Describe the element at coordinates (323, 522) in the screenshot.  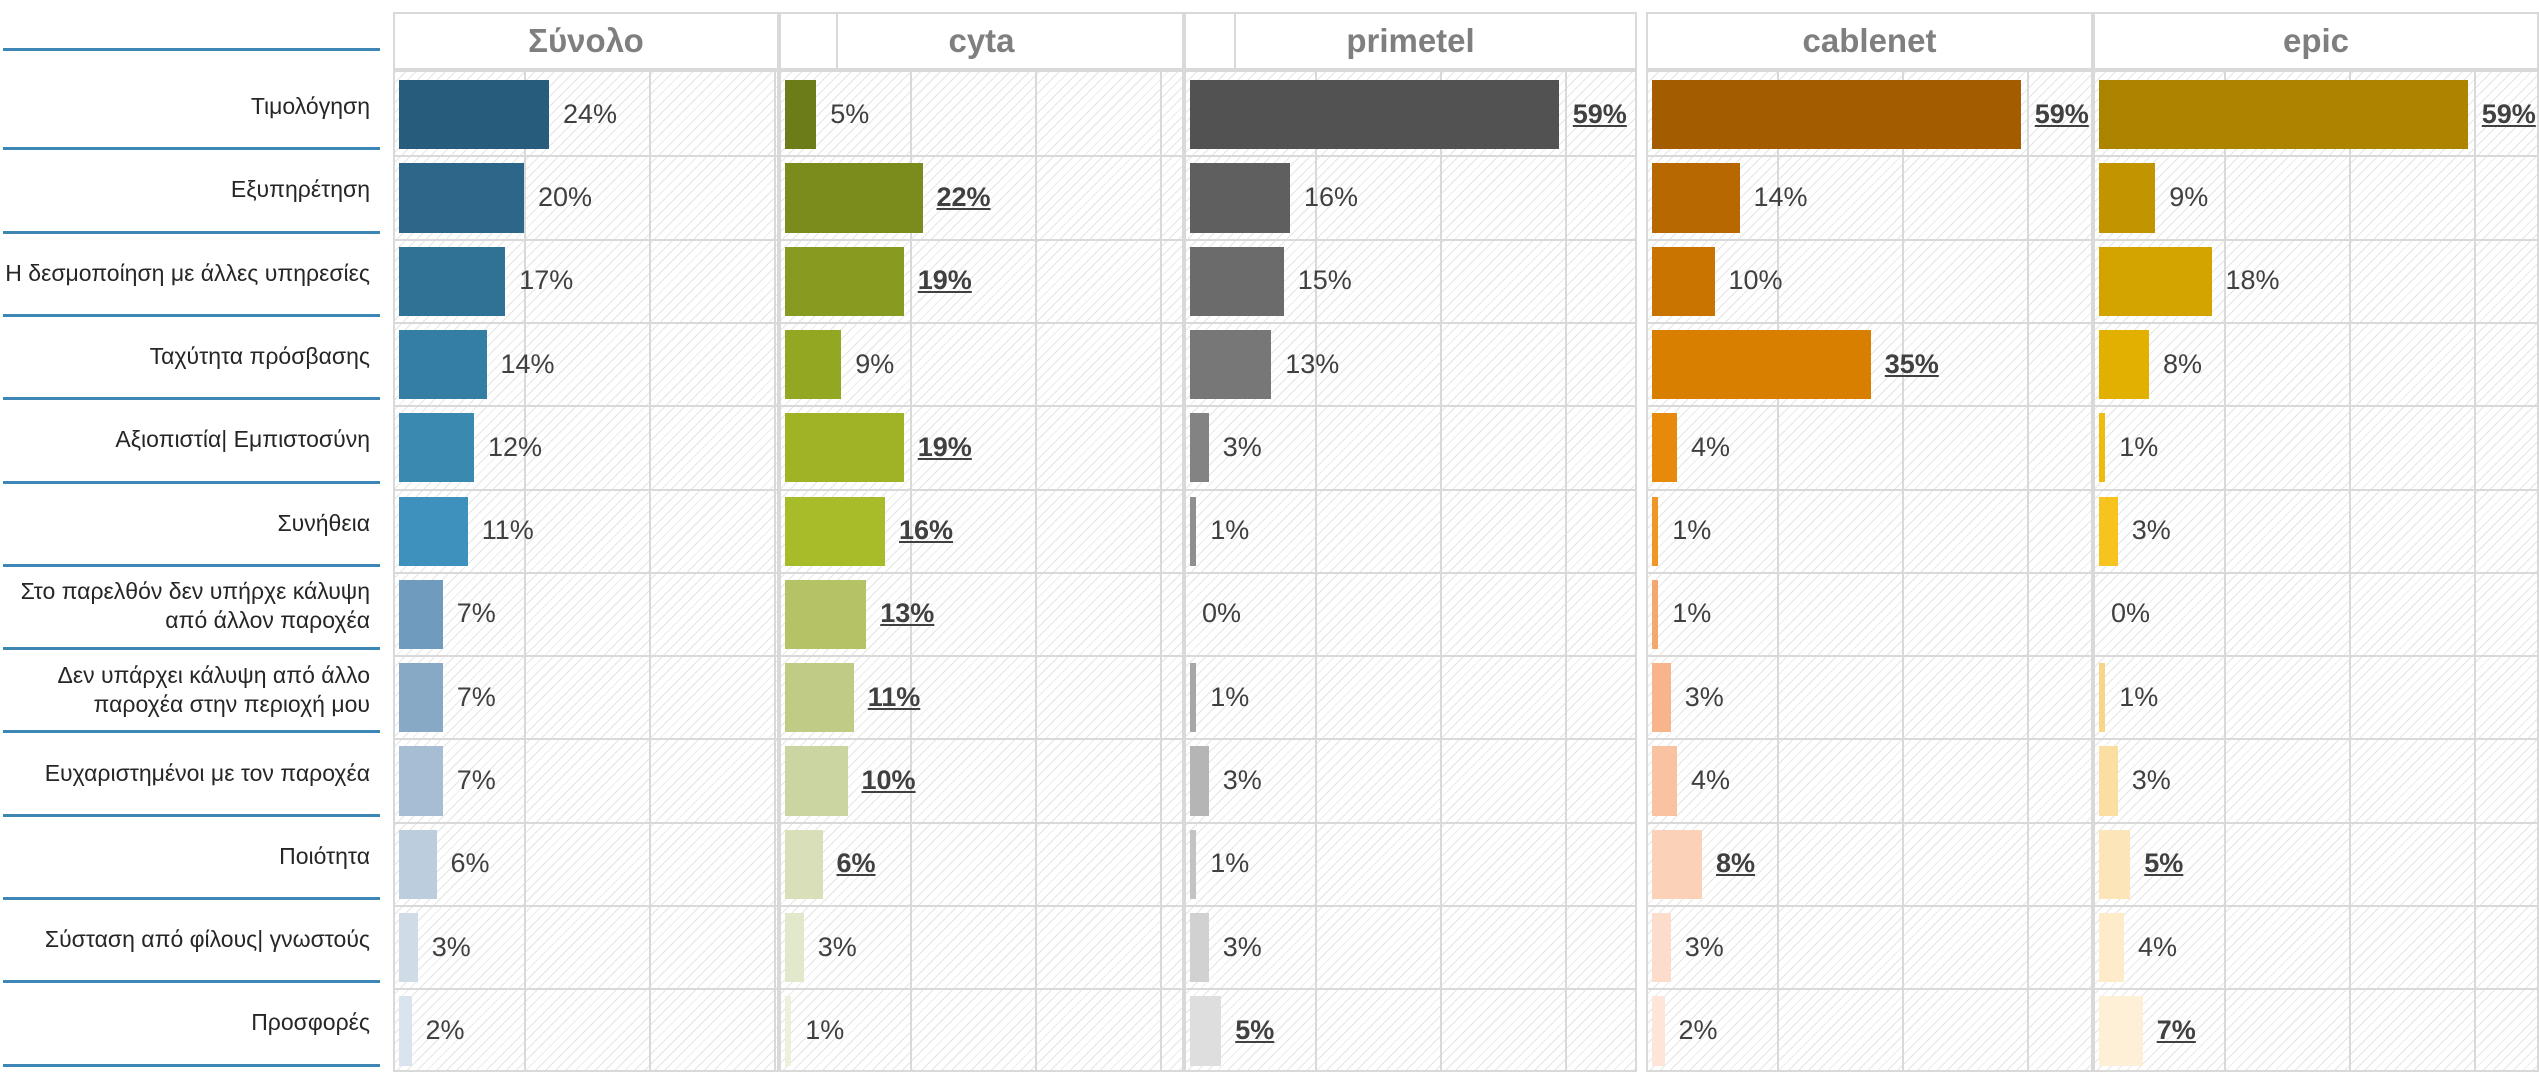
I see `category-label: Συνήθεια` at that location.